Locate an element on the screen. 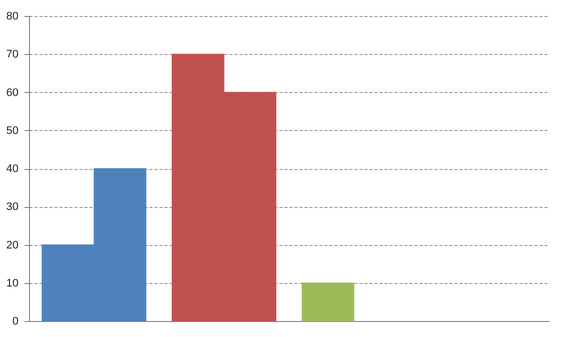  y-tick-label: 80 is located at coordinates (12, 16).